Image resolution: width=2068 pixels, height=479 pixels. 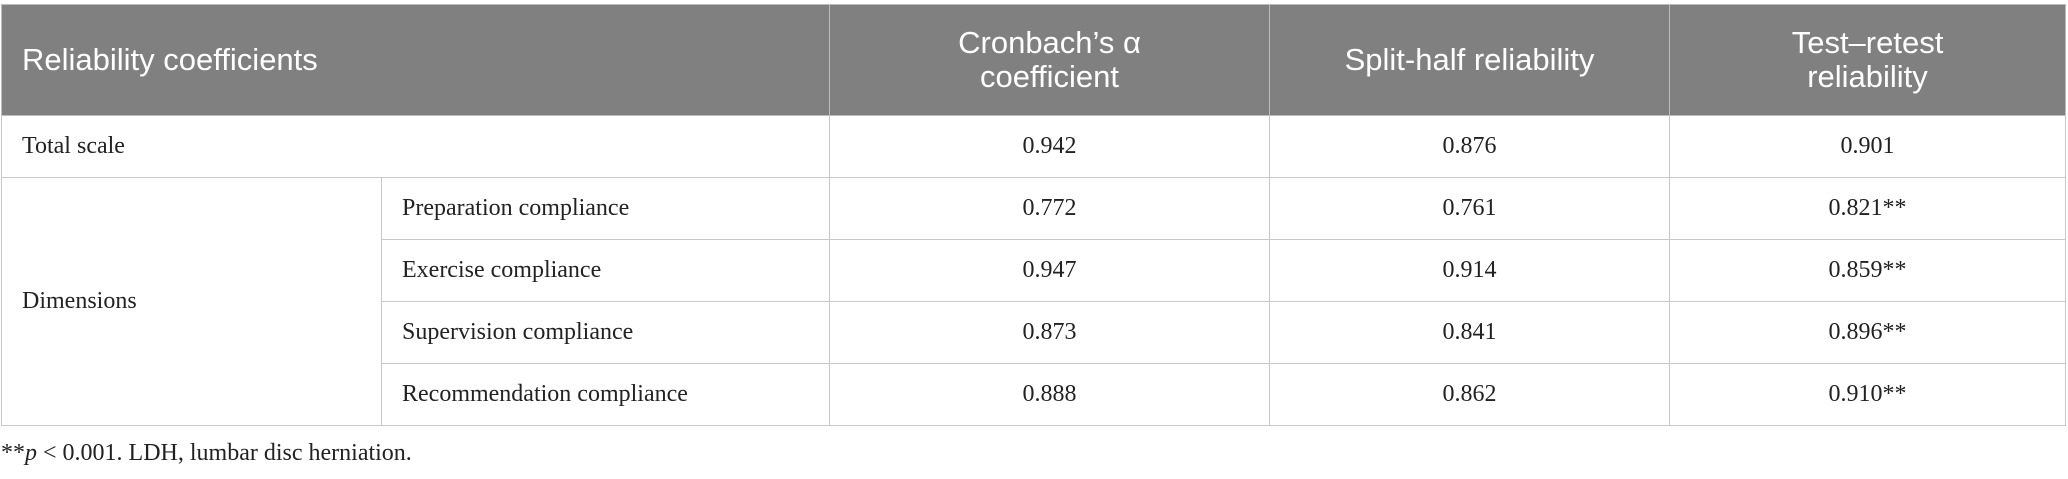 I want to click on header-cell: Test–retest reliability, so click(x=1868, y=60).